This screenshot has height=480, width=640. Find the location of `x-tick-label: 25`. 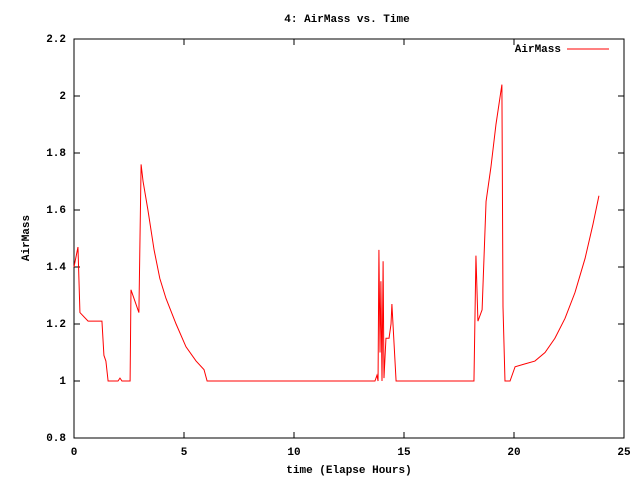

x-tick-label: 25 is located at coordinates (624, 453).